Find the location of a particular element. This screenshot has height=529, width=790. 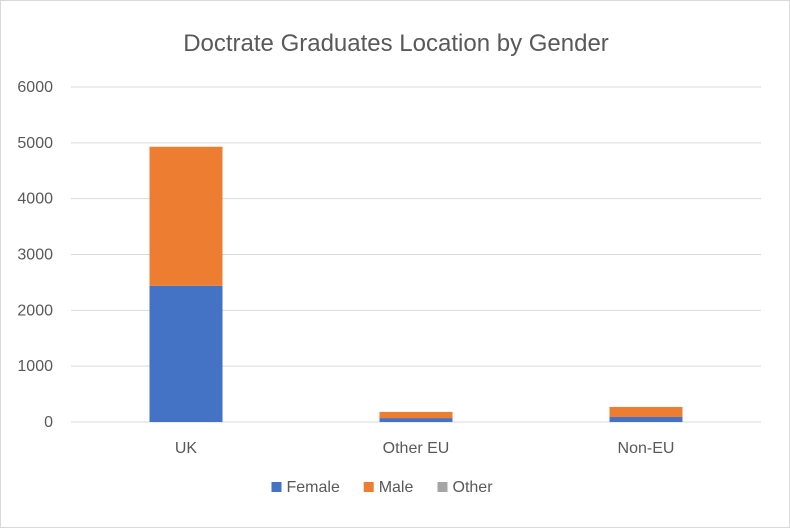

x-axis-ticks: UK Other EU Non-EU is located at coordinates (425, 448).